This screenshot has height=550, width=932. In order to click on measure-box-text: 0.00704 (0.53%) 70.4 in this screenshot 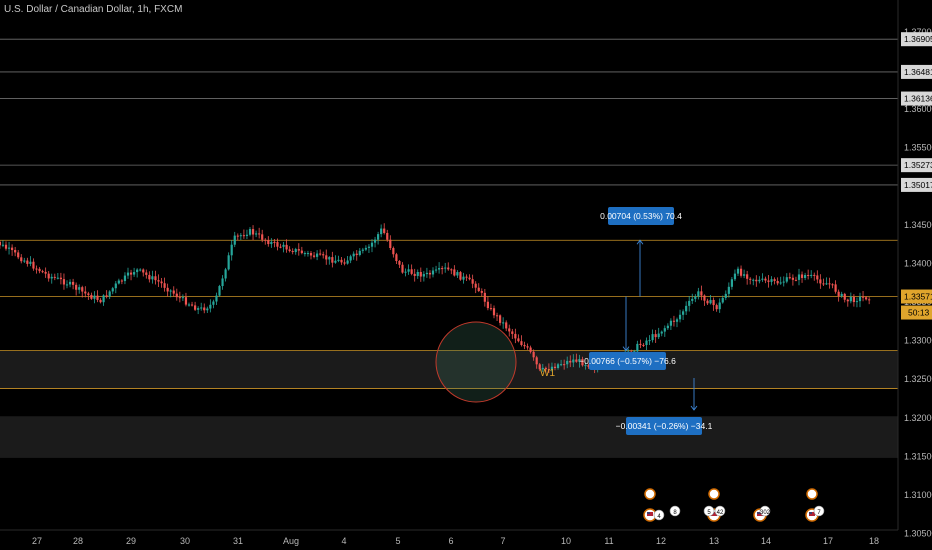, I will do `click(641, 216)`.